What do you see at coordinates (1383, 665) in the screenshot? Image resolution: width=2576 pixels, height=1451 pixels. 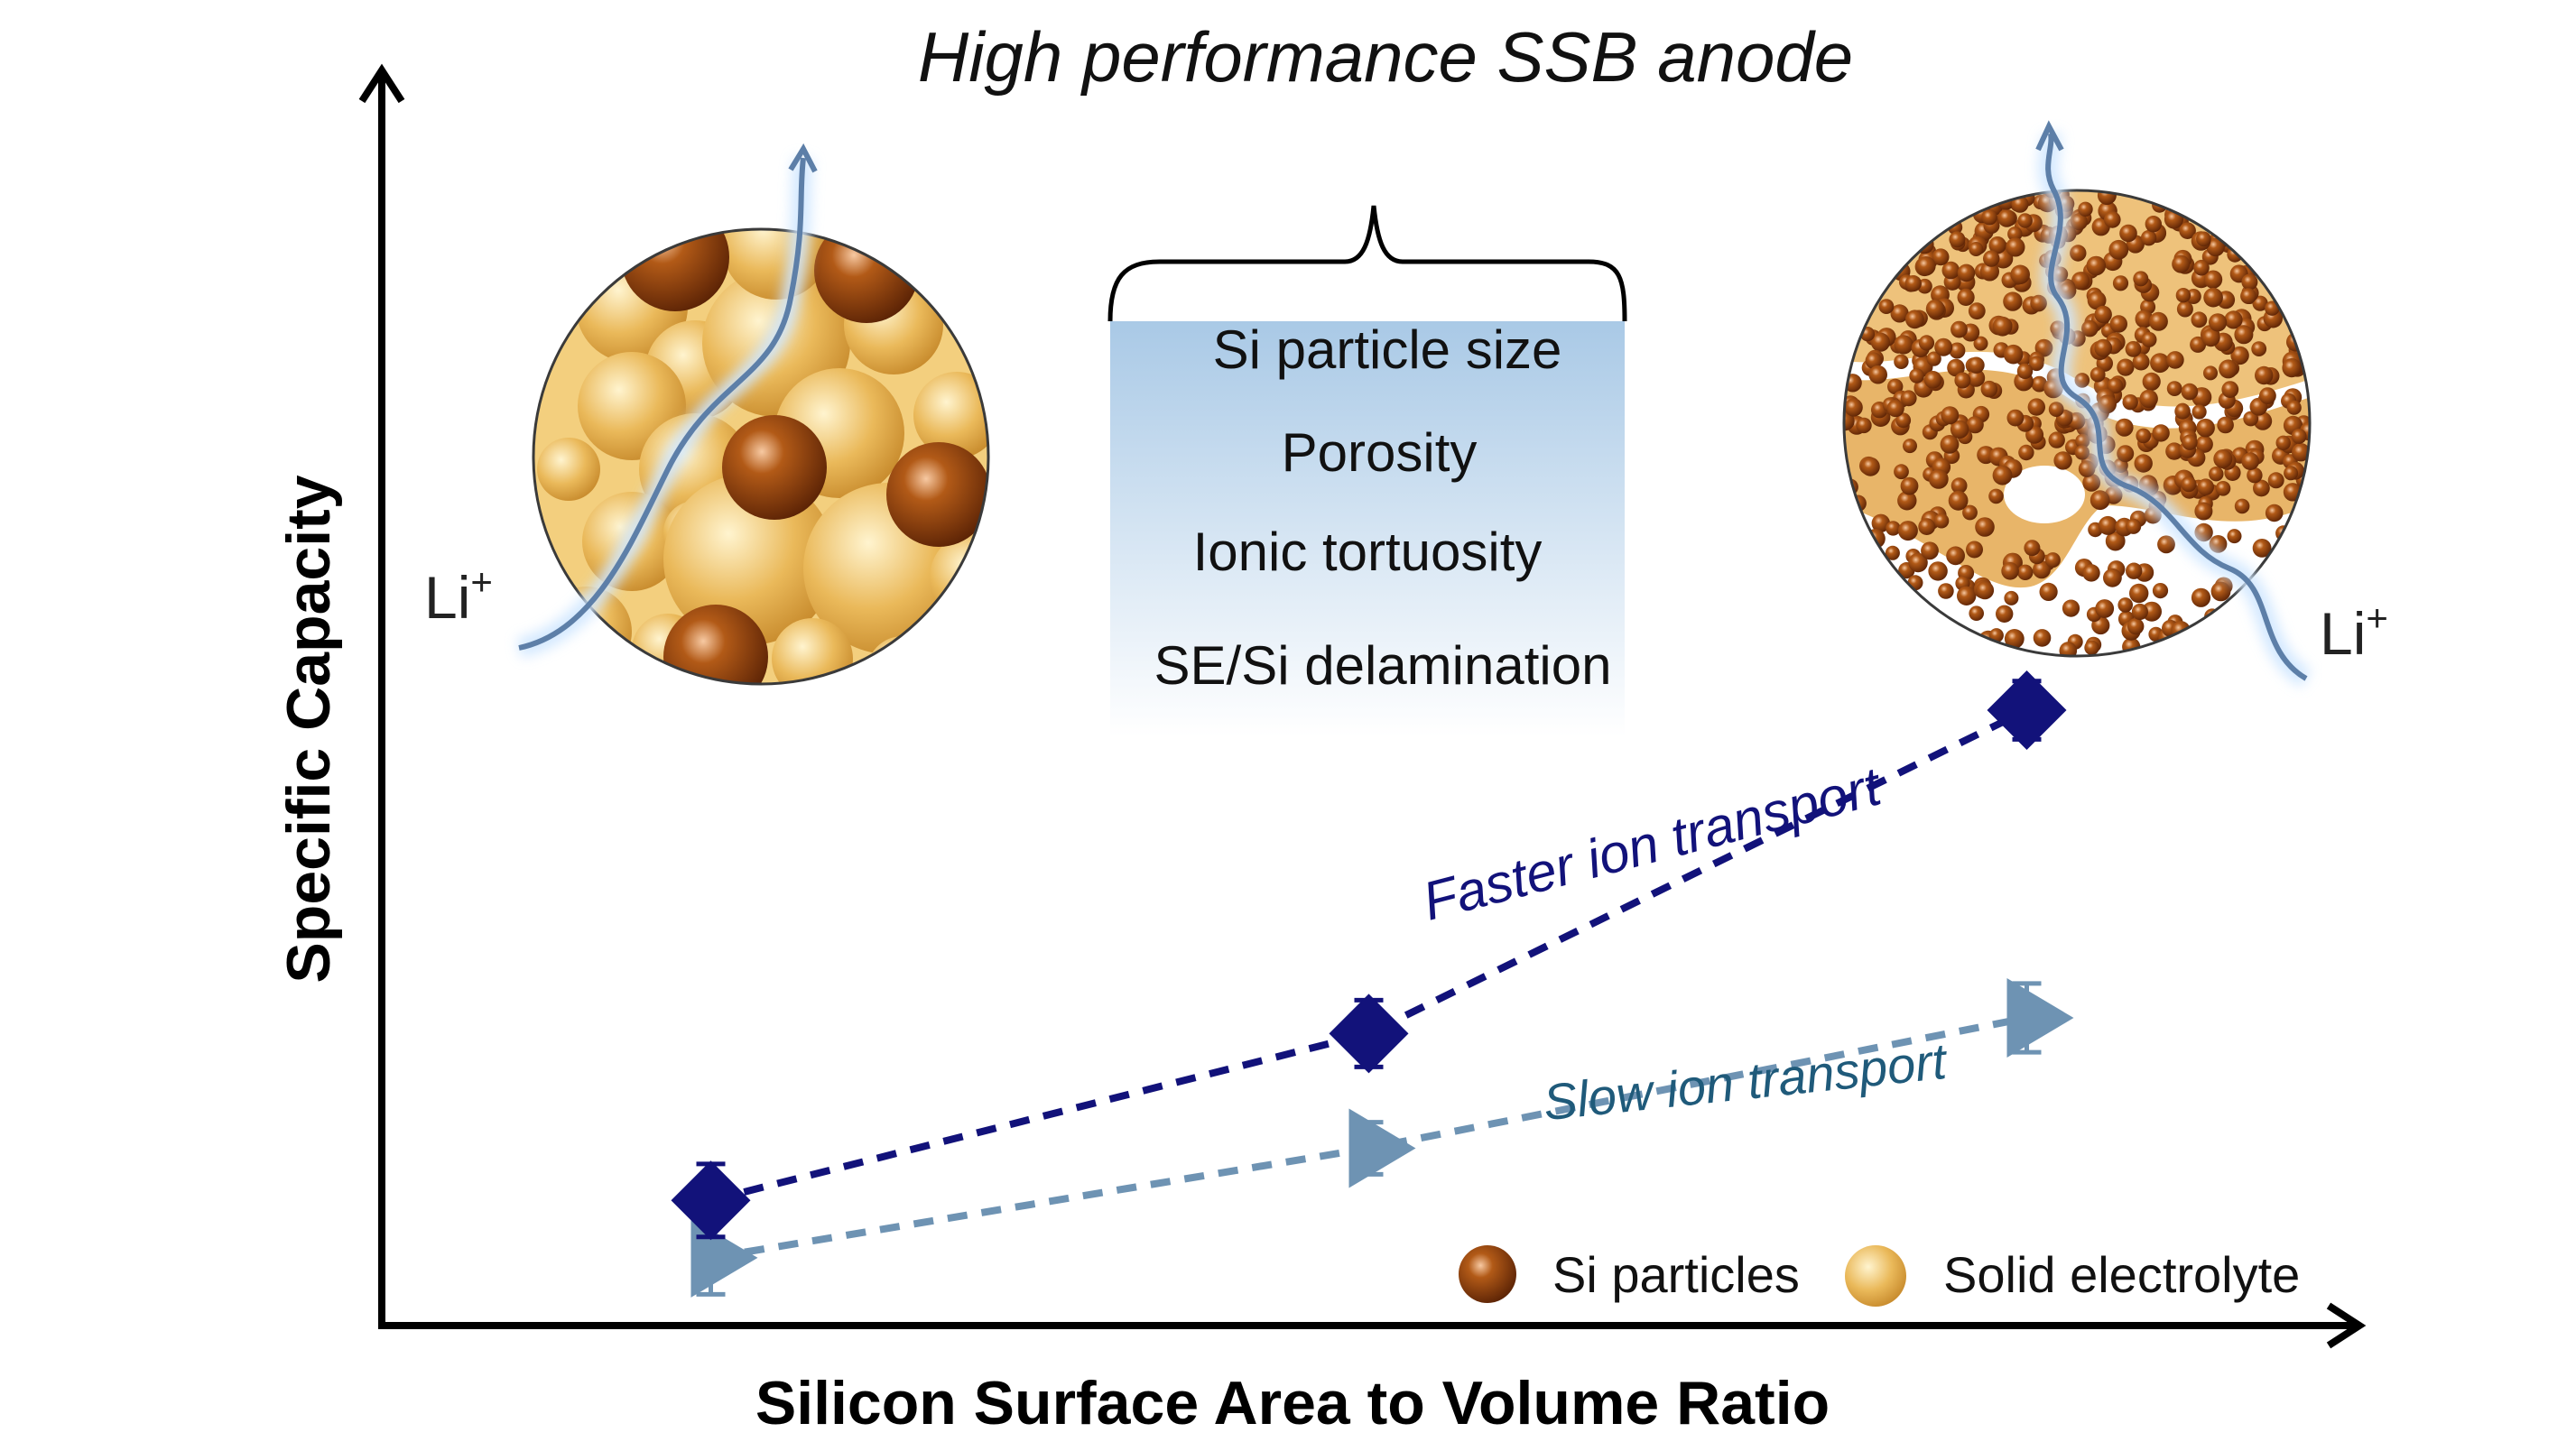 I see `factor-item: SE/Si delamination` at bounding box center [1383, 665].